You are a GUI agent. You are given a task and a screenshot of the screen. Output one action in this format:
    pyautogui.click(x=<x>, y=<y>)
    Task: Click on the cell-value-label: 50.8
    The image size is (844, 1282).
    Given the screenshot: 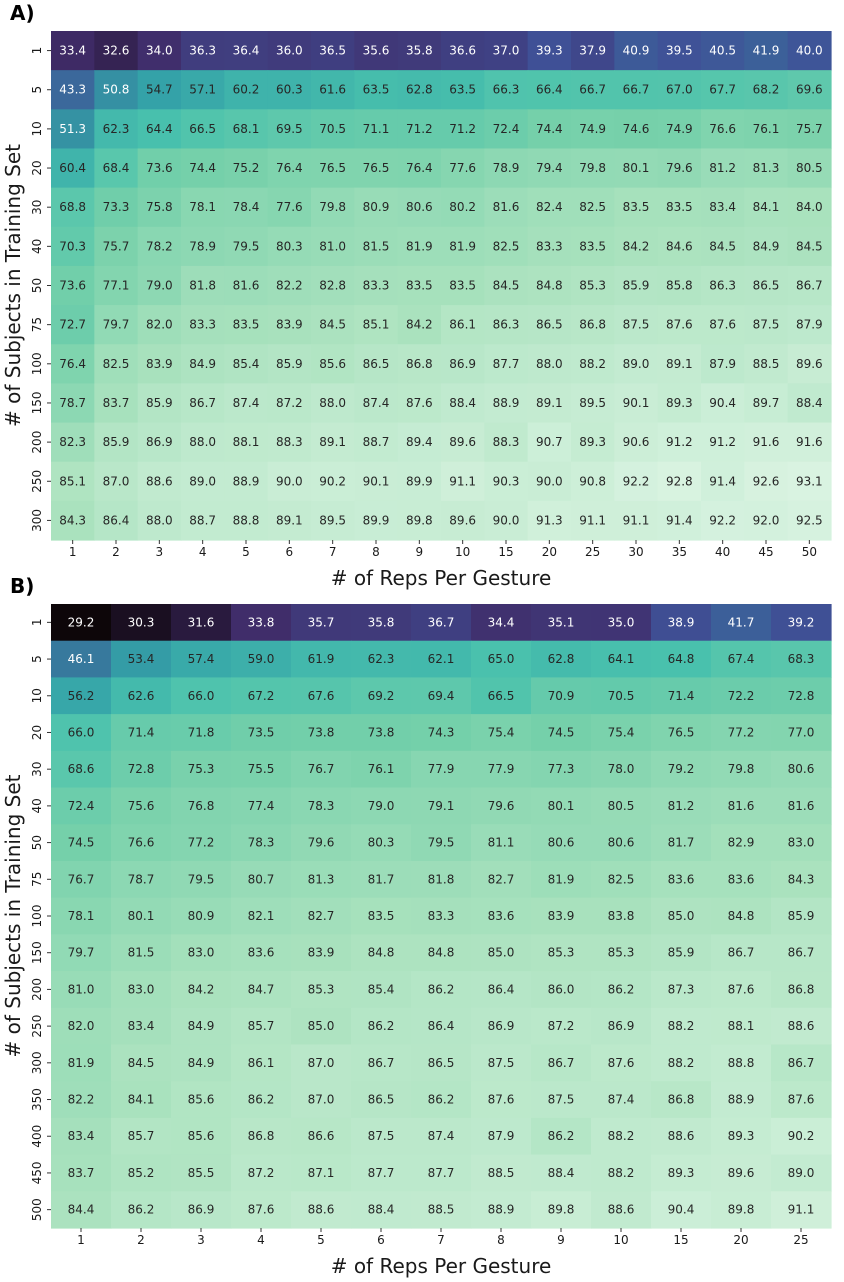 What is the action you would take?
    pyautogui.click(x=116, y=90)
    